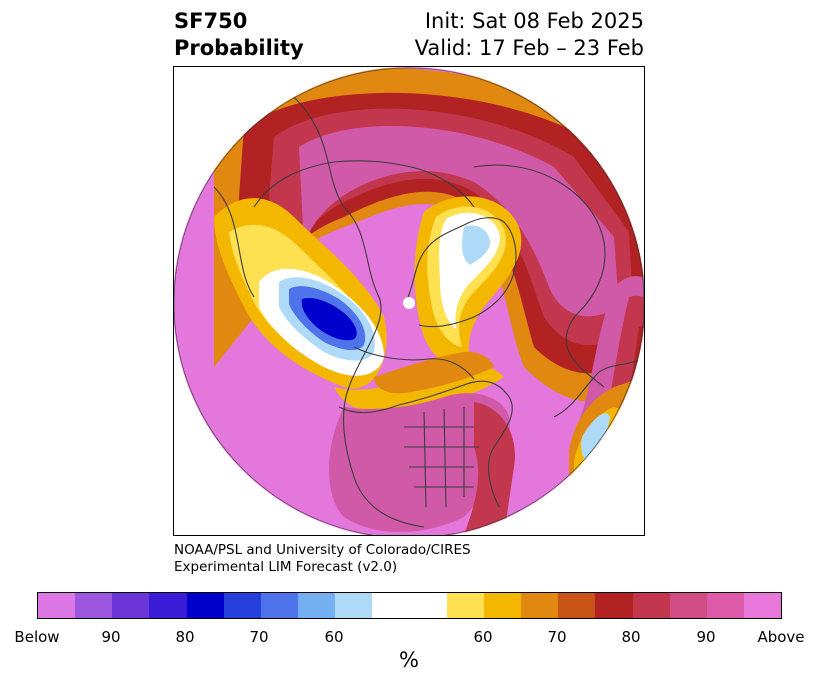  I want to click on light-blue-atlantic, so click(595, 437).